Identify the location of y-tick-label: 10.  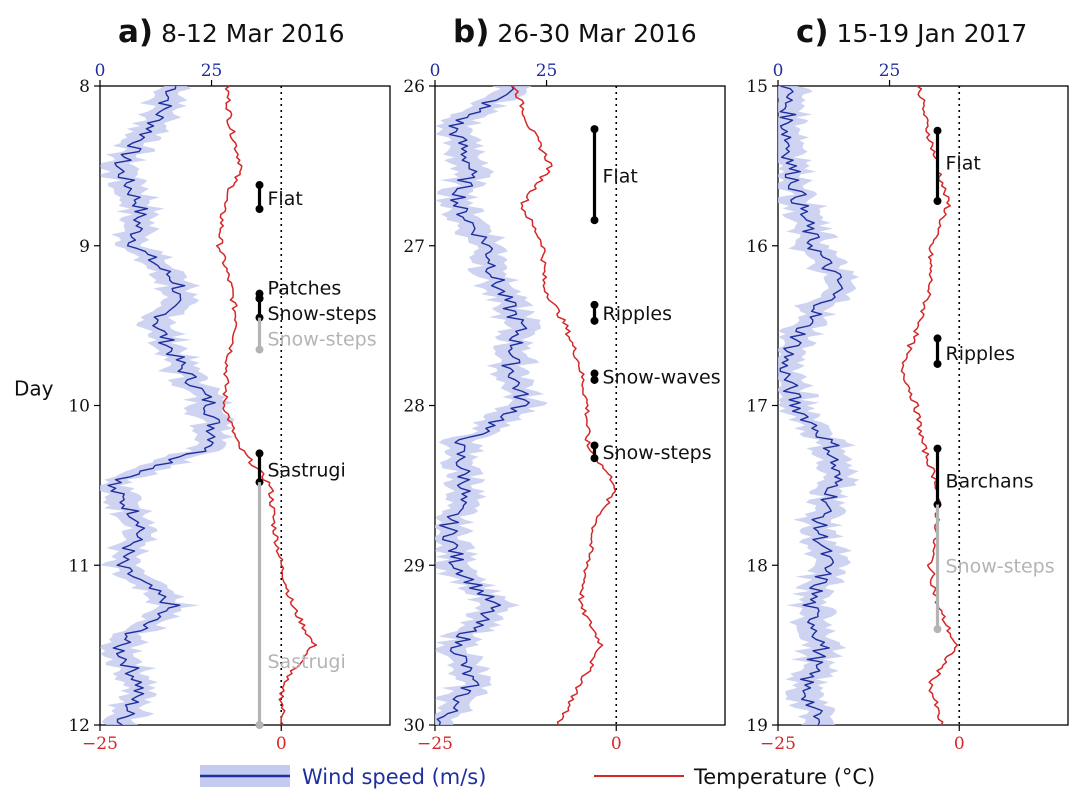
(79, 407).